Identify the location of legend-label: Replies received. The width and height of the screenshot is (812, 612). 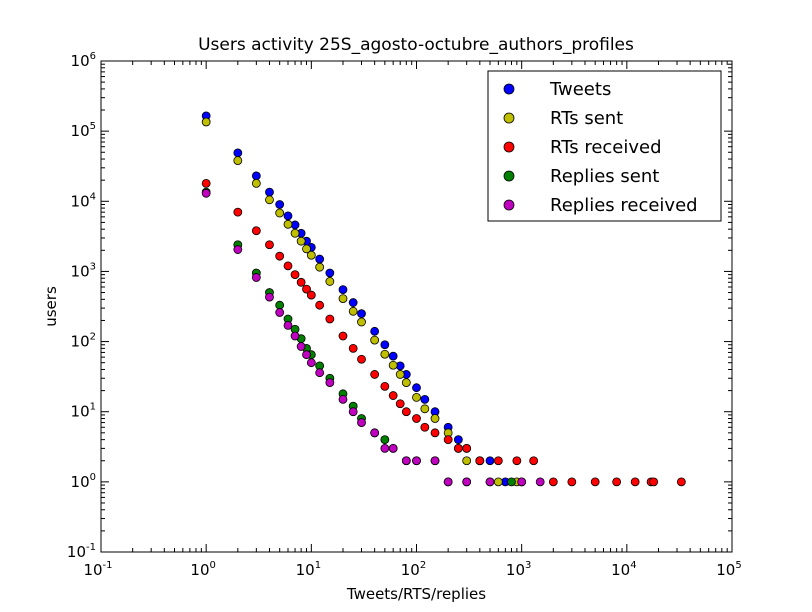
(624, 205).